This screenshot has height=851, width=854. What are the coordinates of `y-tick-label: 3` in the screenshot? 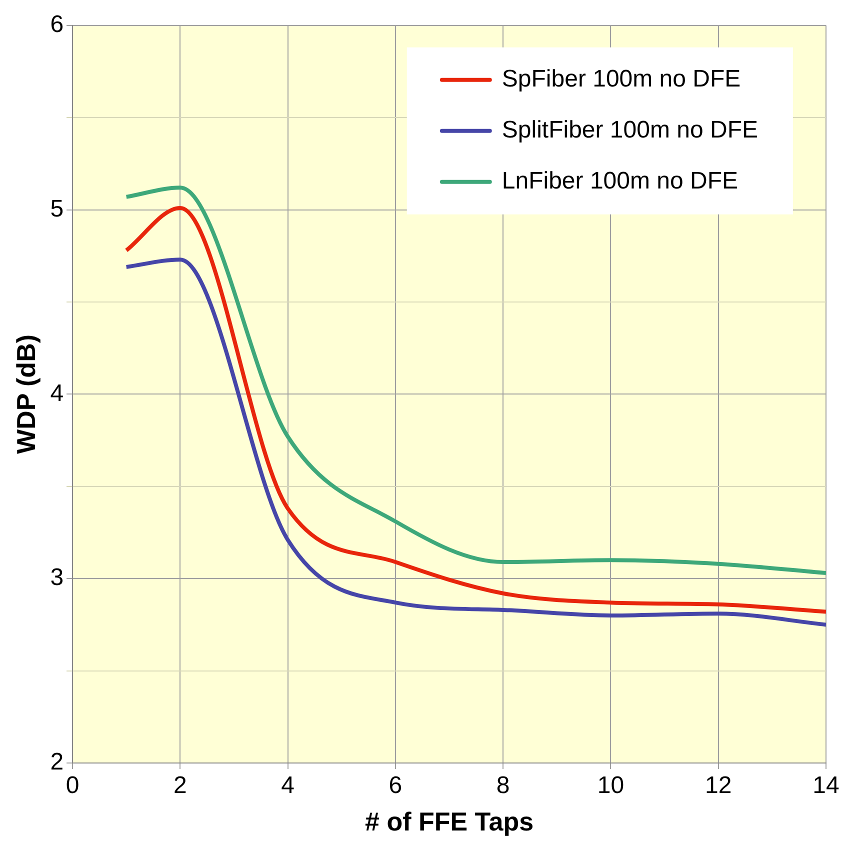 It's located at (57, 578).